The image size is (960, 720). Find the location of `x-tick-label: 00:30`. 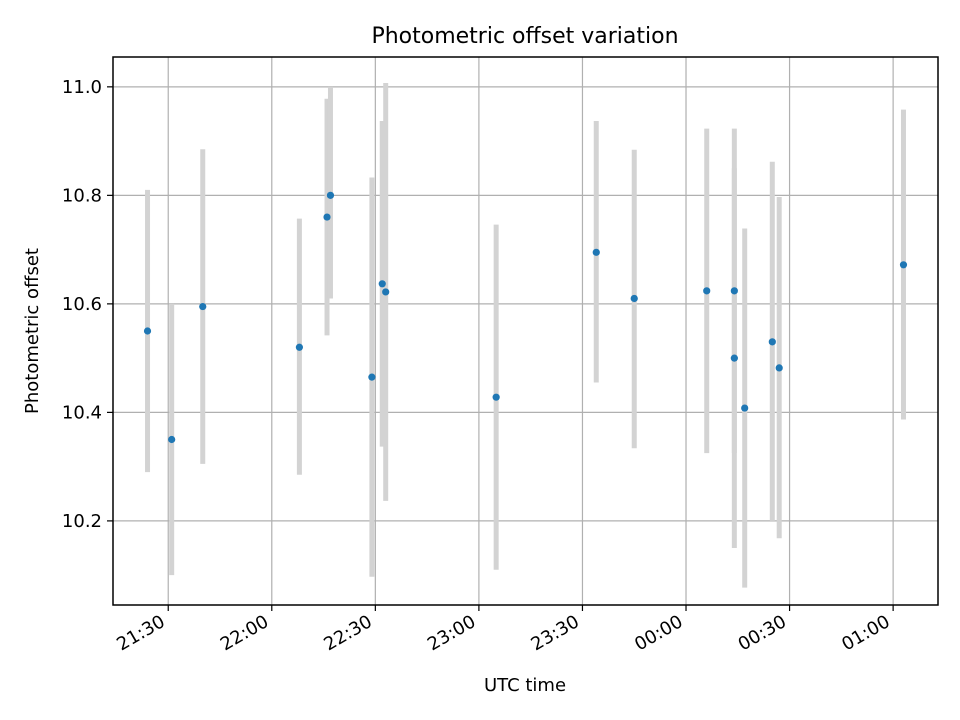

x-tick-label: 00:30 is located at coordinates (762, 633).